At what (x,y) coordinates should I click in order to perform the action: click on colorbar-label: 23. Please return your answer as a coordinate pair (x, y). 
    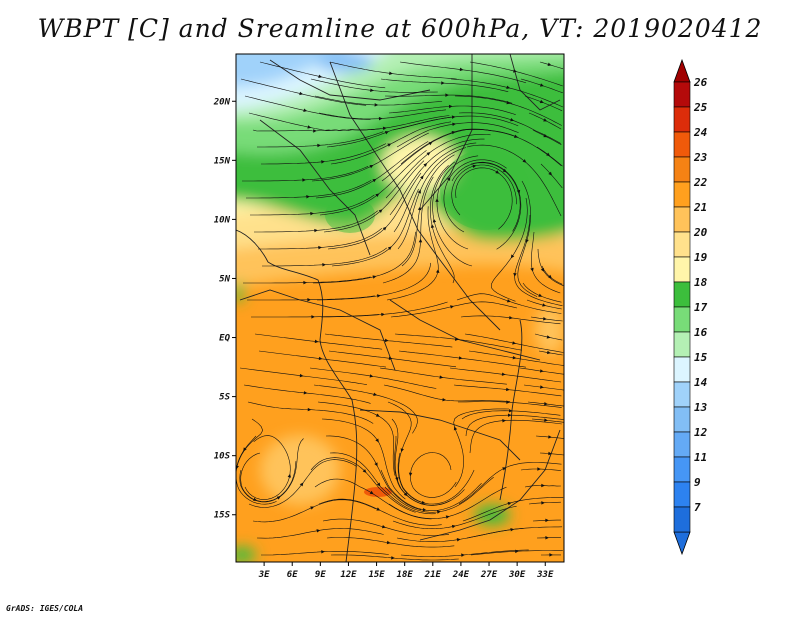
    Looking at the image, I should click on (700, 157).